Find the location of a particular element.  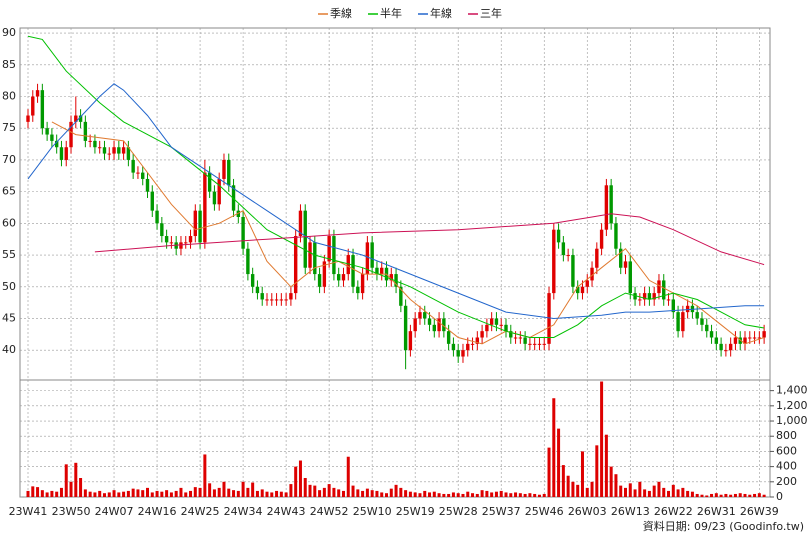

x-tick-label: 26W13 is located at coordinates (630, 511).